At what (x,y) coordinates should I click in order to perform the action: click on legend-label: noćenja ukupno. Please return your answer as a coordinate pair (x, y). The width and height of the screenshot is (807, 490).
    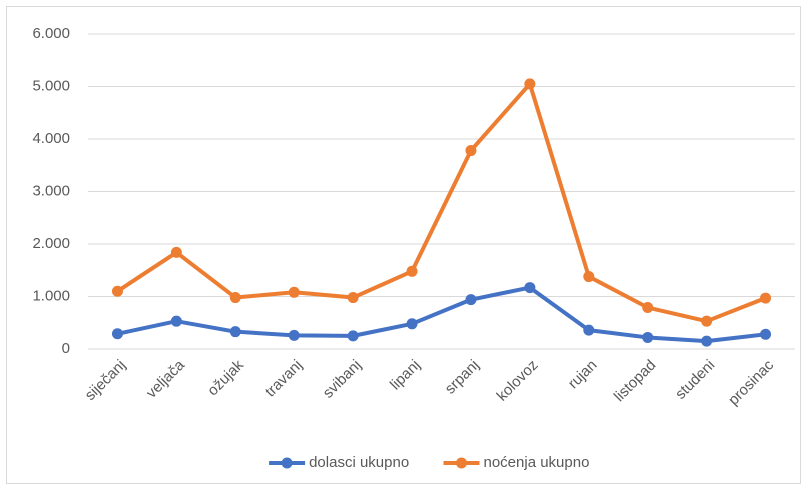
    Looking at the image, I should click on (537, 462).